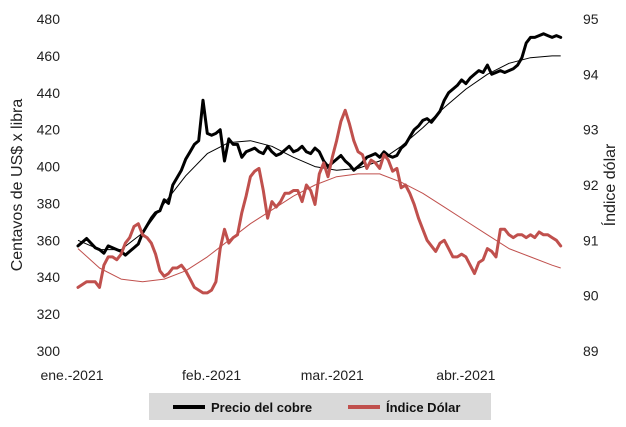 This screenshot has width=626, height=427. What do you see at coordinates (332, 375) in the screenshot?
I see `x-tick-label: mar.-2021` at bounding box center [332, 375].